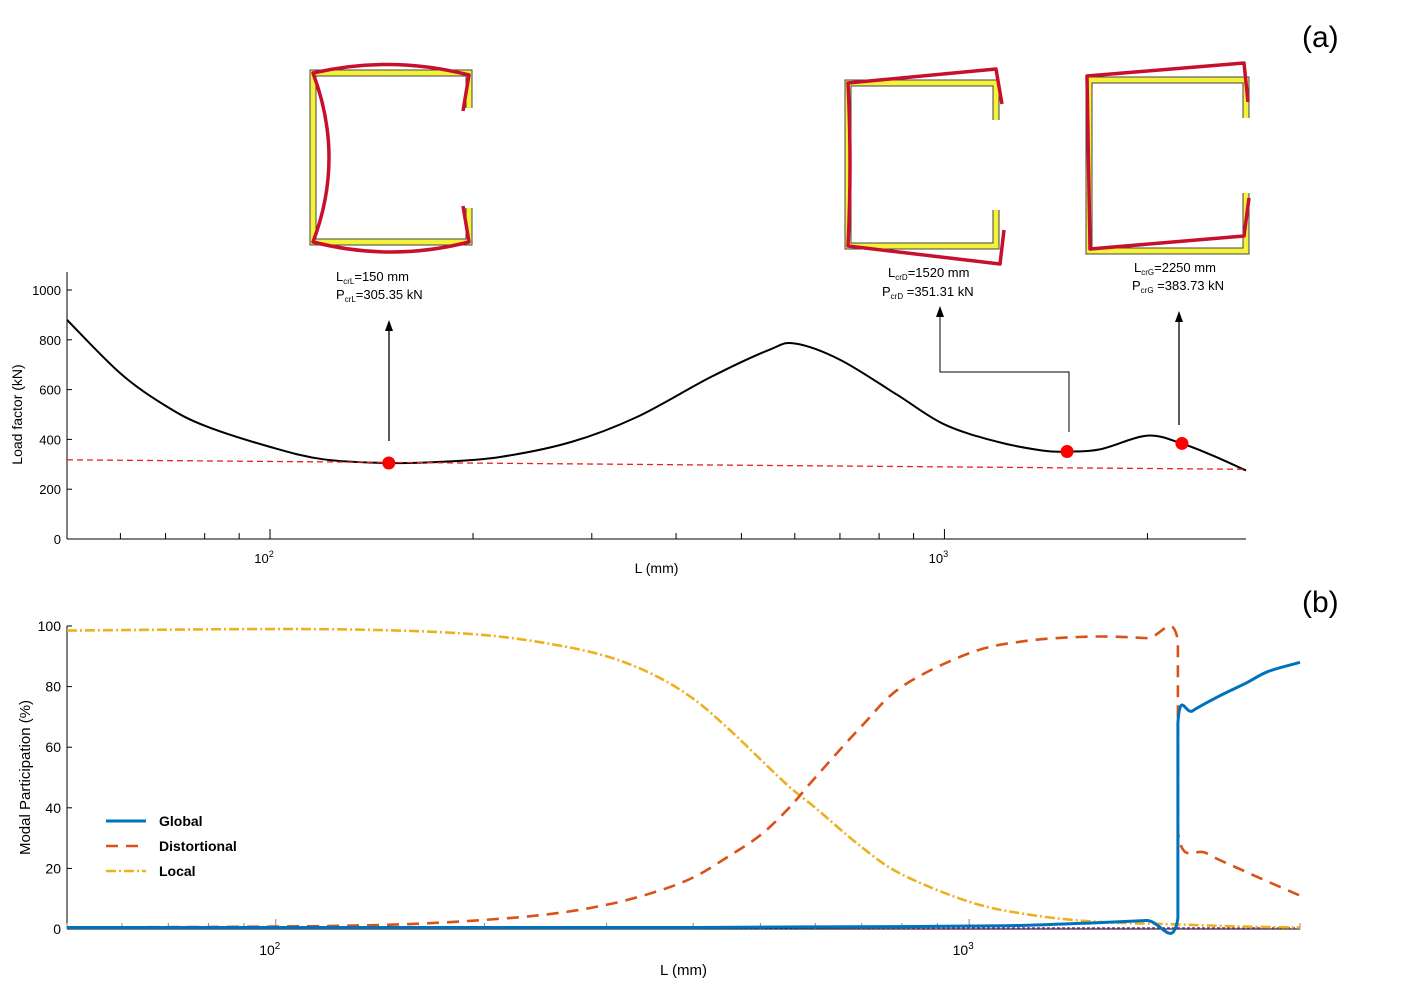 This screenshot has width=1404, height=996. Describe the element at coordinates (940, 311) in the screenshot. I see `arrow-distortional-head` at that location.